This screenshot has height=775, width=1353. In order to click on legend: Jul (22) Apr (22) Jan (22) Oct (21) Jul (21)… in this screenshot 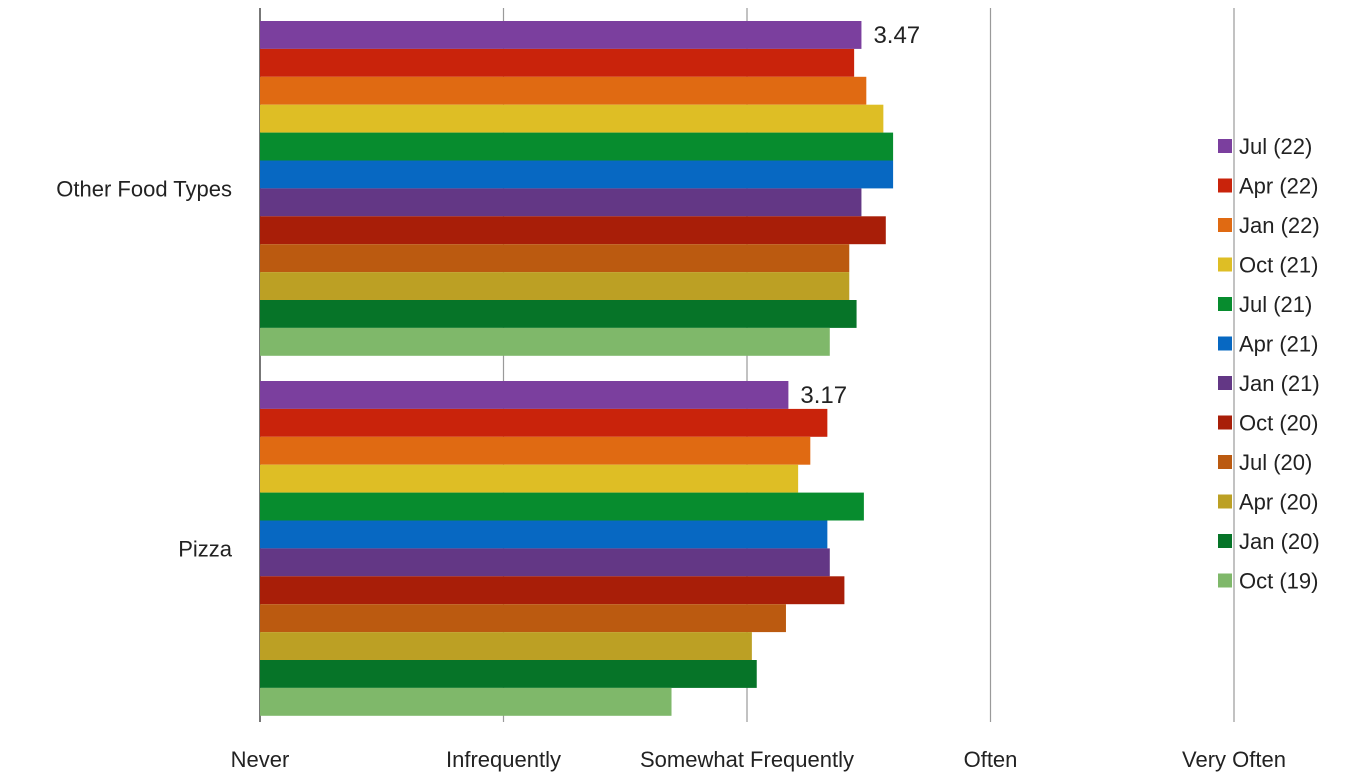, I will do `click(1269, 364)`.